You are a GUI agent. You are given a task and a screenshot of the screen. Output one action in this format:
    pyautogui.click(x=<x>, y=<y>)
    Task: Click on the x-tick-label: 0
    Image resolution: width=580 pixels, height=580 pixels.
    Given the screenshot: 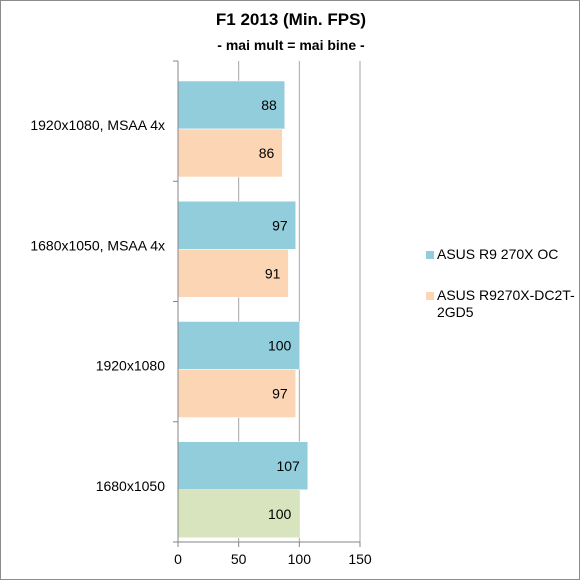 What is the action you would take?
    pyautogui.click(x=178, y=559)
    